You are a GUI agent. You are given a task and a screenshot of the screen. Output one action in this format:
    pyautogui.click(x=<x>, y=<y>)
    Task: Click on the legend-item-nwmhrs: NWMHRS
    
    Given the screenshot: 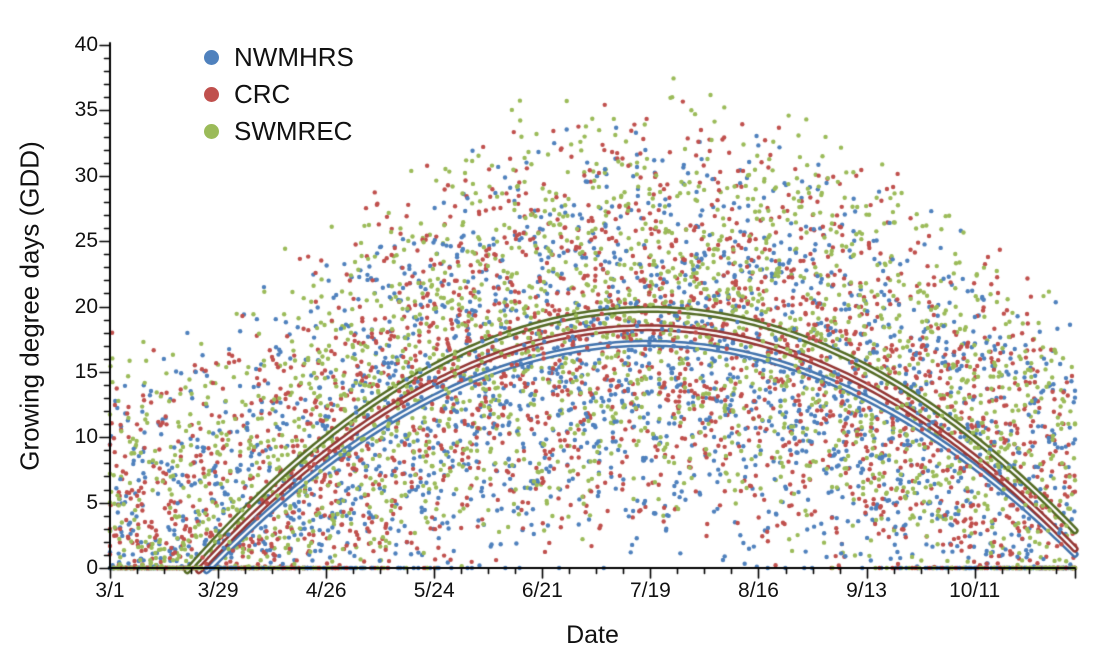 What is the action you would take?
    pyautogui.click(x=279, y=57)
    